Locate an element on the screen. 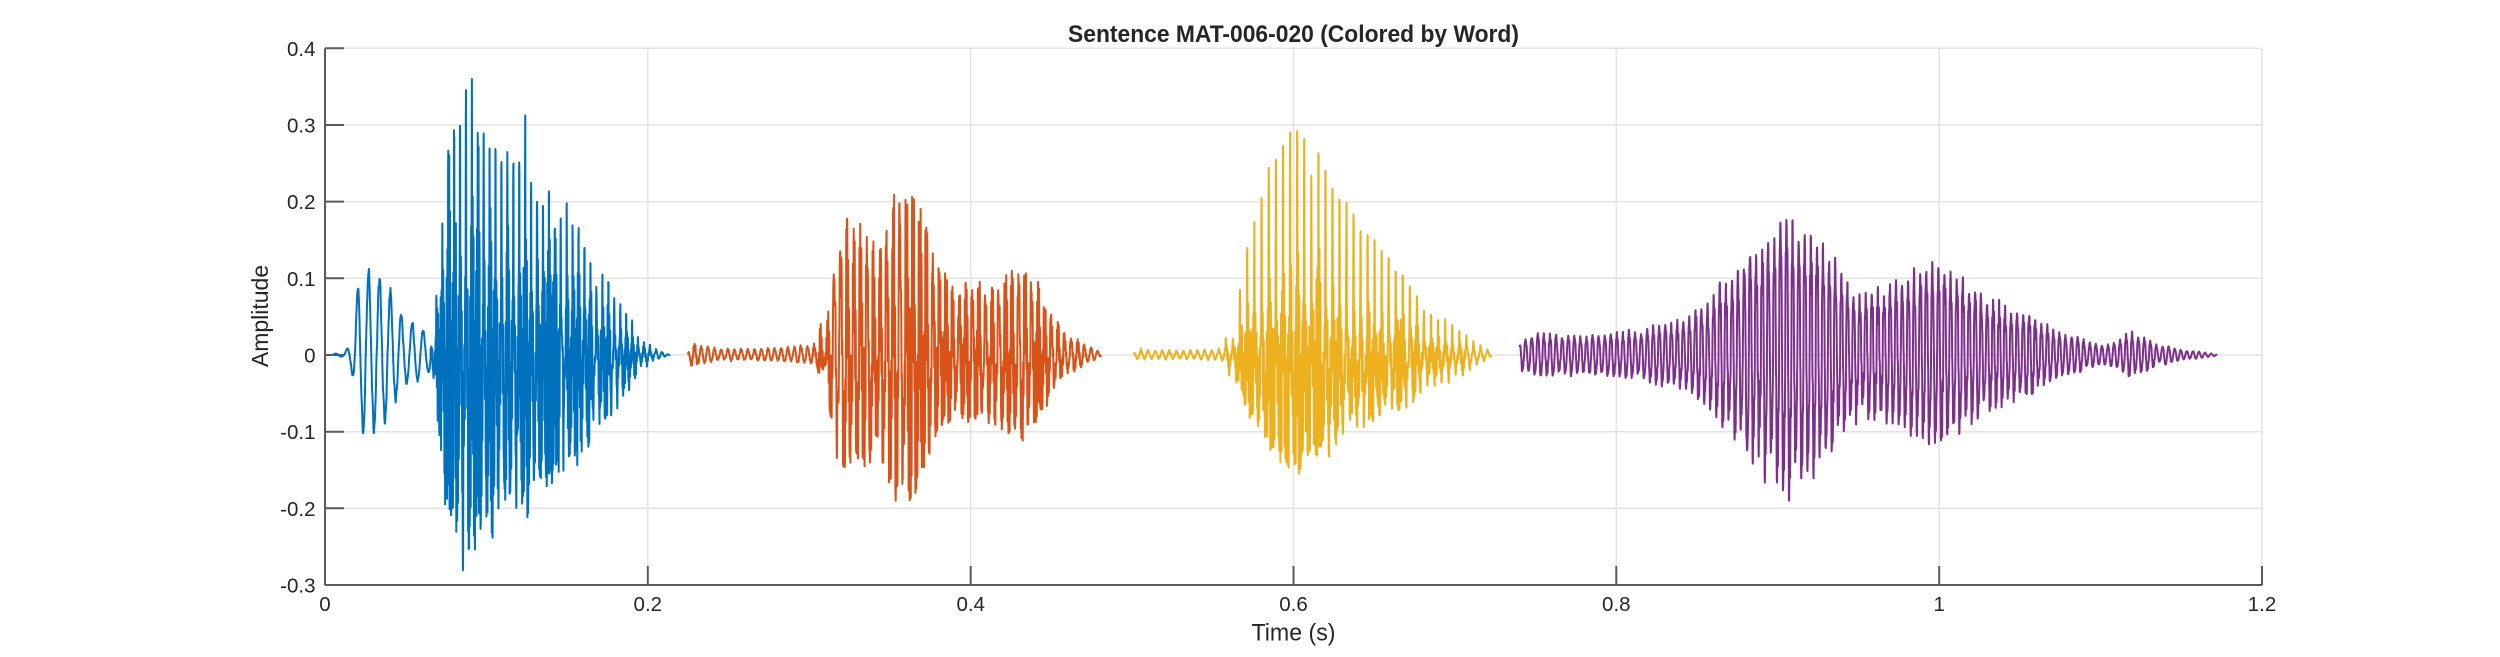 This screenshot has height=657, width=2500. svg-text: 0.1 is located at coordinates (301, 279).